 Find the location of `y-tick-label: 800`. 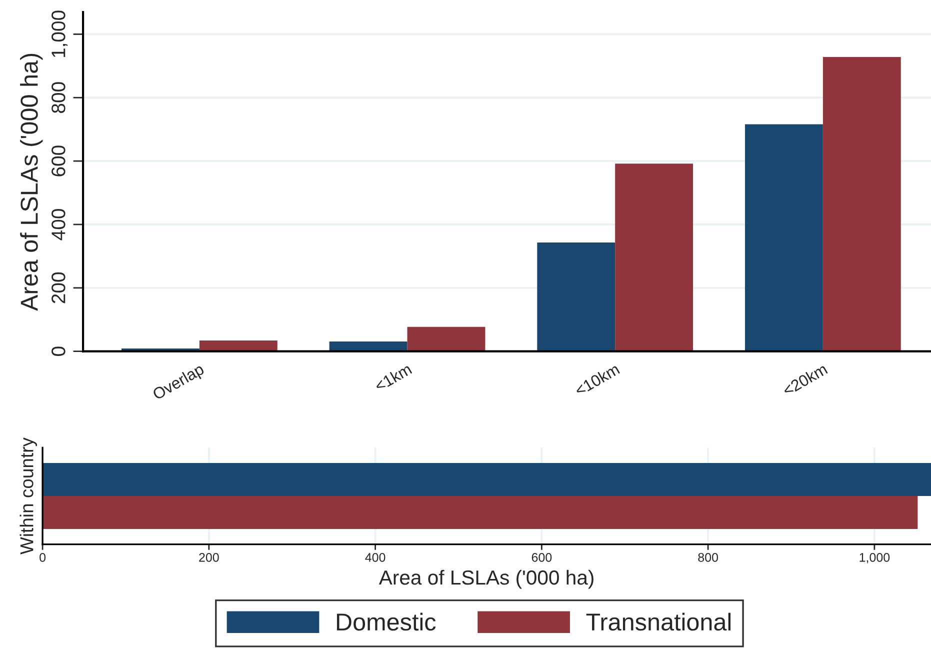

y-tick-label: 800 is located at coordinates (59, 97).